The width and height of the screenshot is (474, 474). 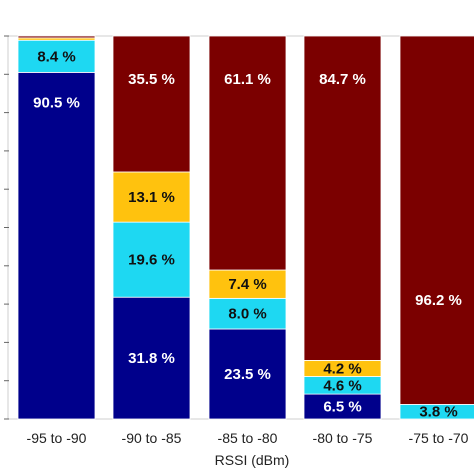 What do you see at coordinates (247, 79) in the screenshot?
I see `data-label: 61.1 %` at bounding box center [247, 79].